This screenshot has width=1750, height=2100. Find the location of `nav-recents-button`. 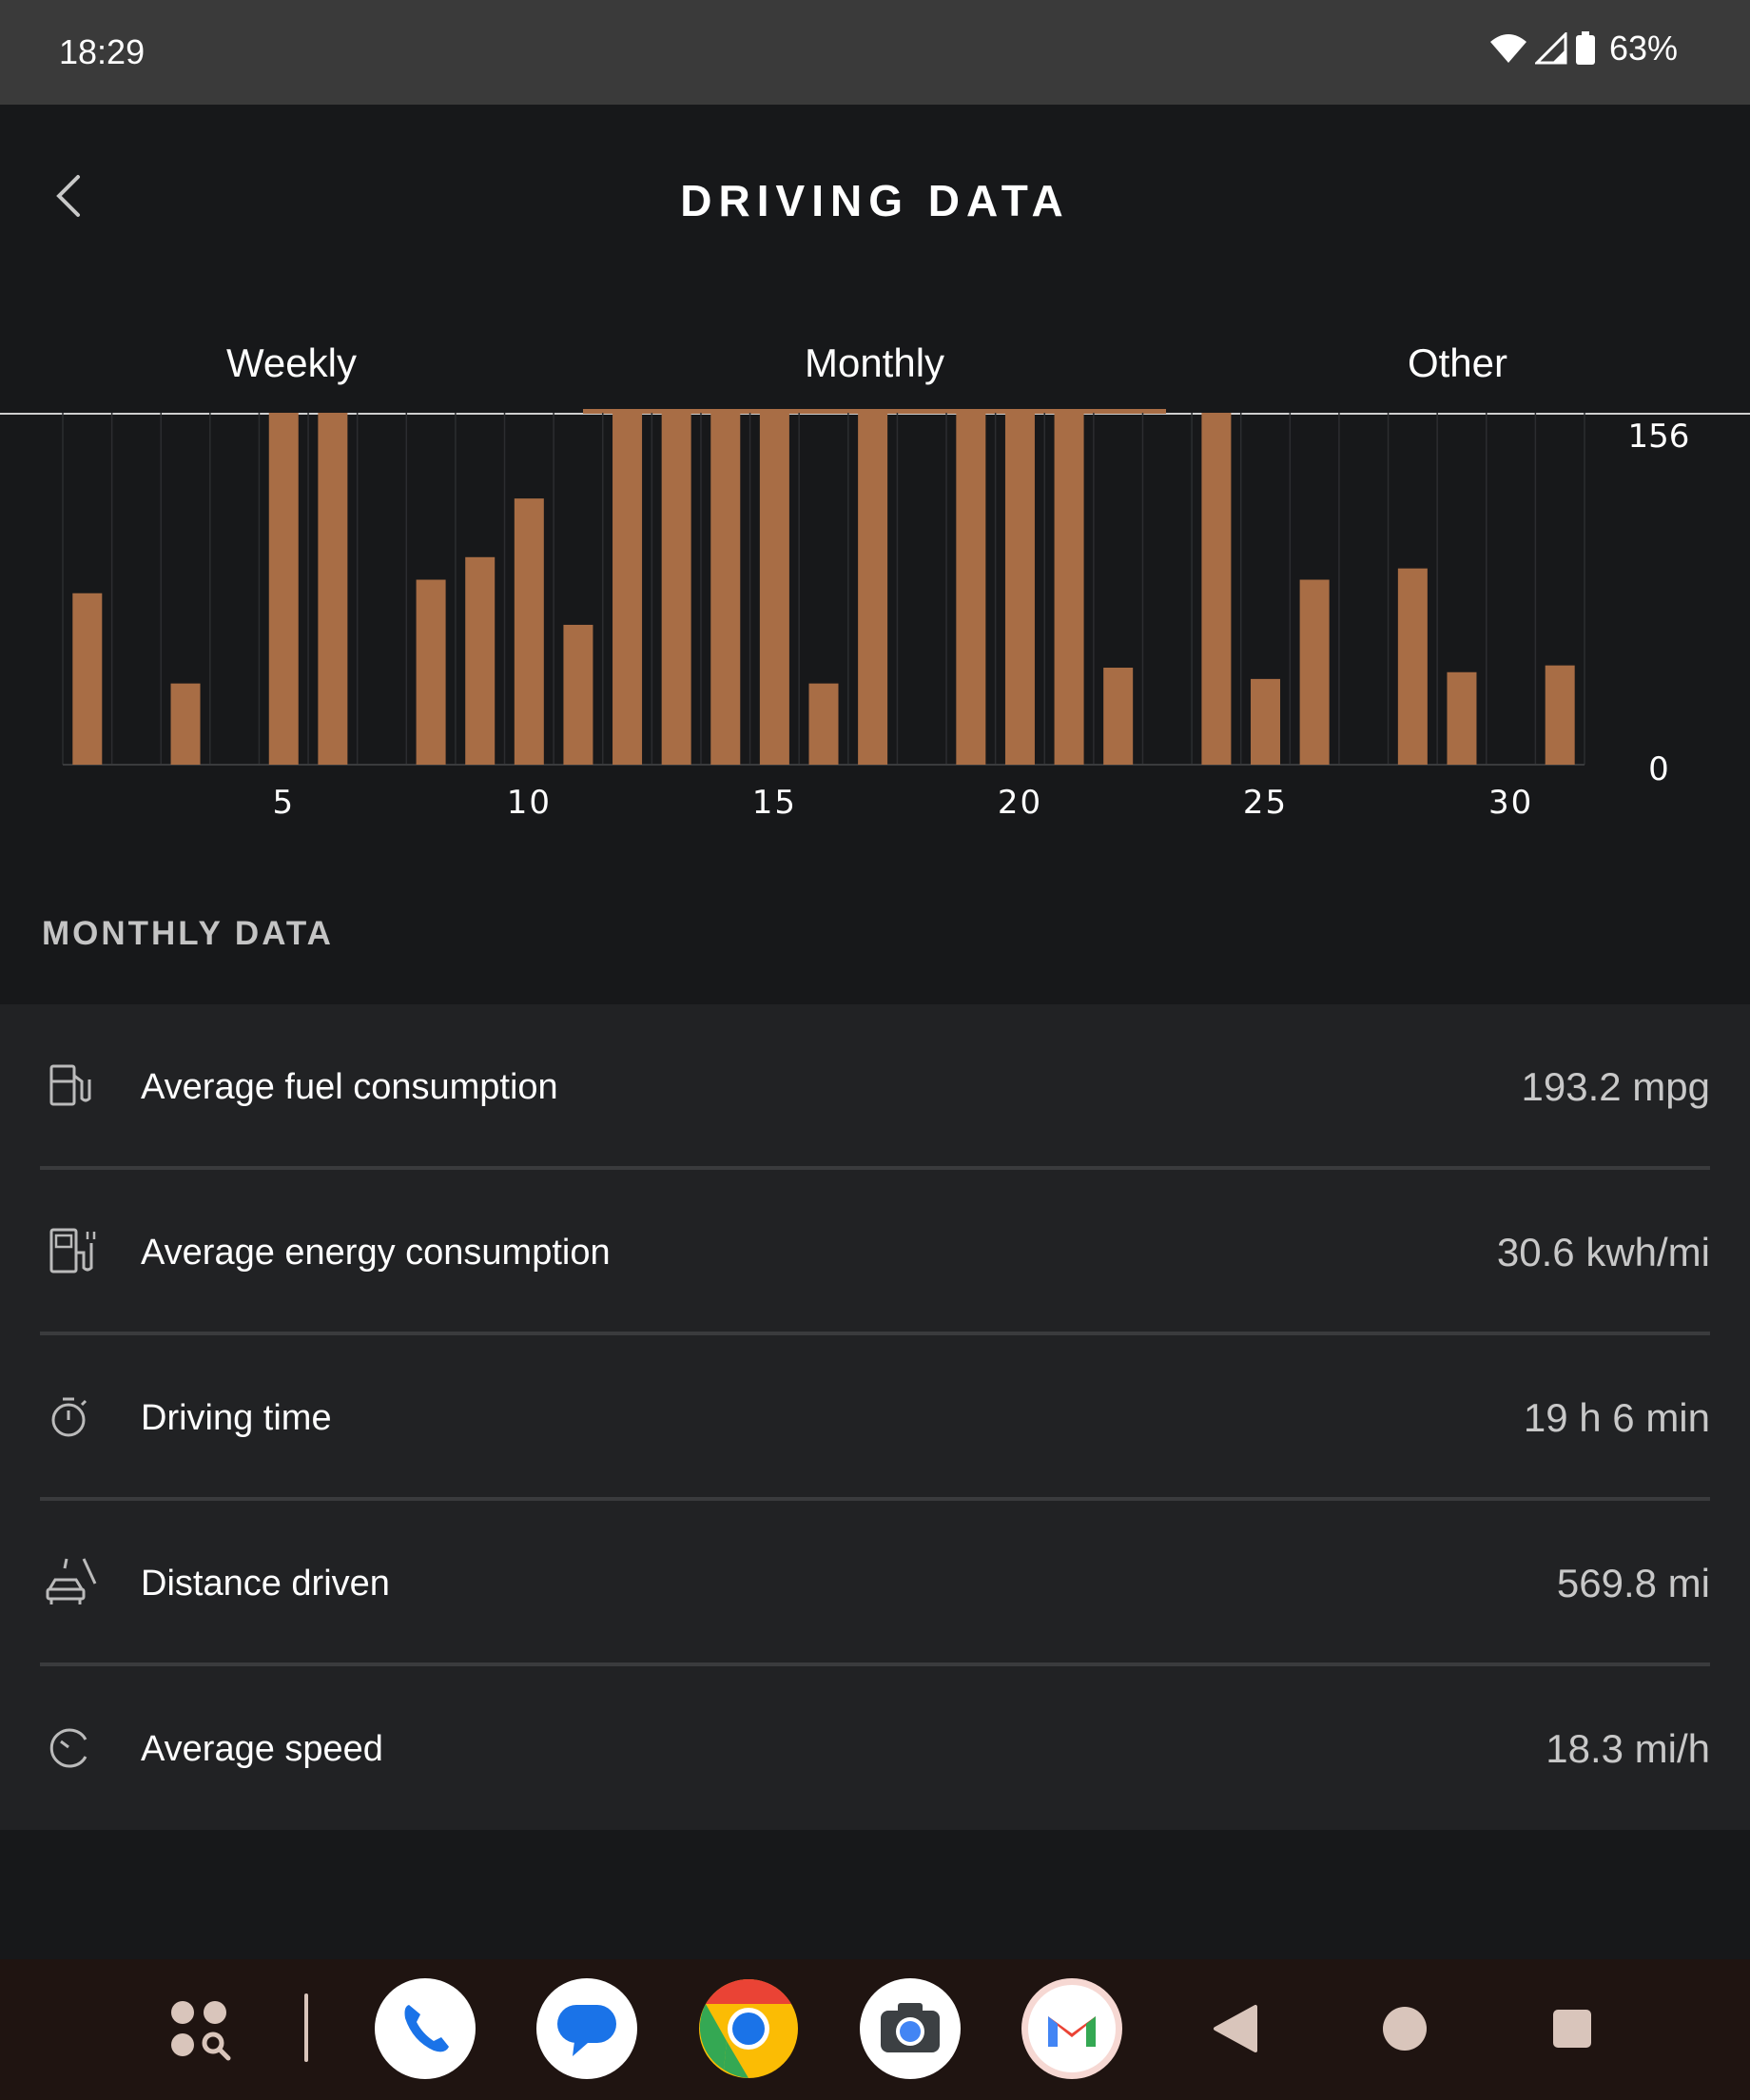

nav-recents-button is located at coordinates (1572, 2028).